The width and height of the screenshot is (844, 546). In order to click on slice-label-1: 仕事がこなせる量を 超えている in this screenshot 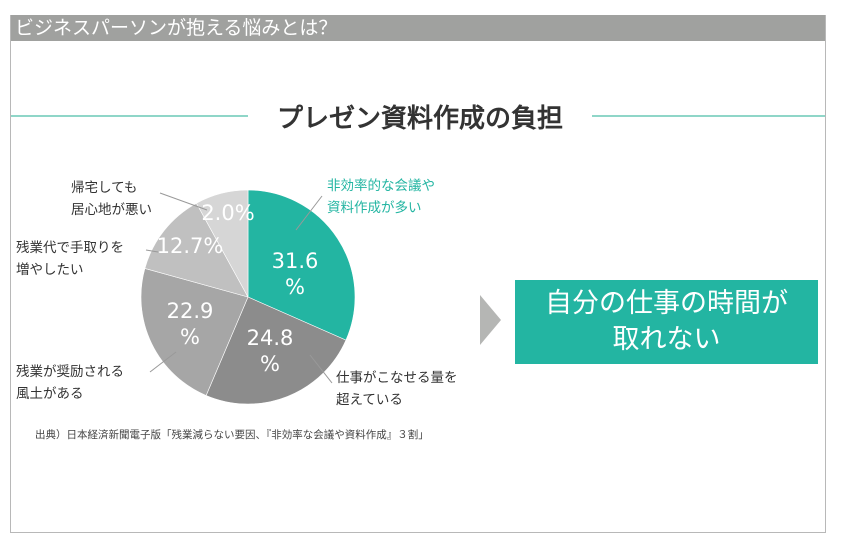, I will do `click(397, 389)`.